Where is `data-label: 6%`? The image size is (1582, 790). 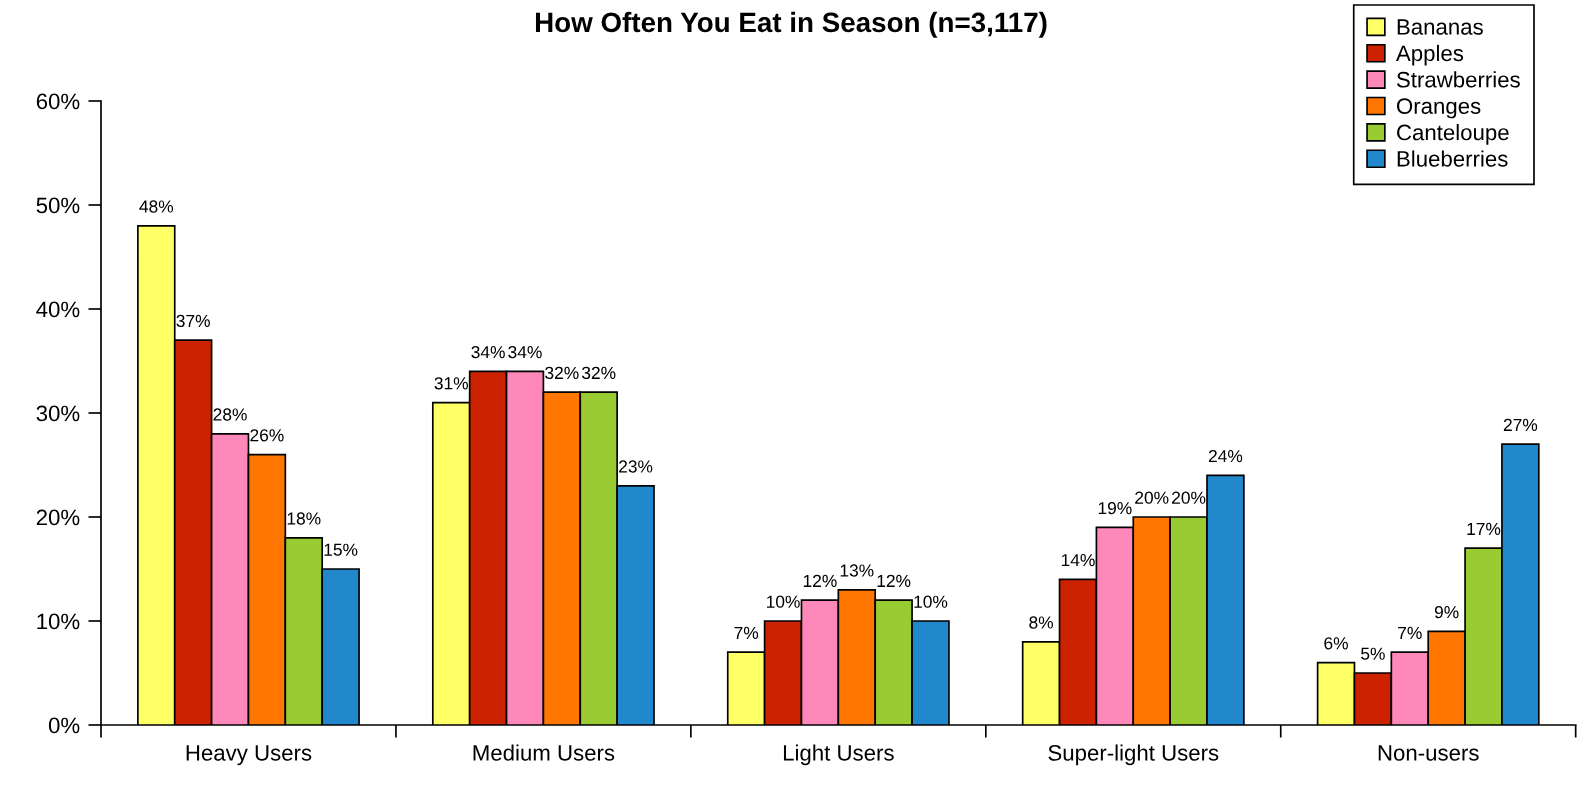 data-label: 6% is located at coordinates (1336, 643).